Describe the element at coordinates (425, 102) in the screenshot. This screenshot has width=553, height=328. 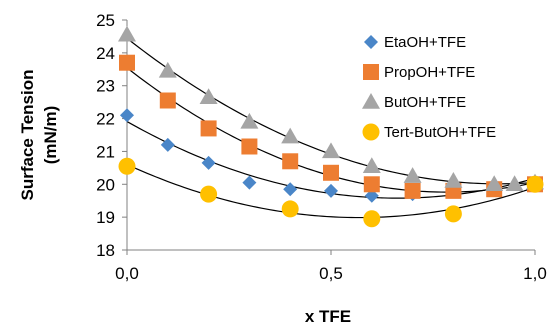
I see `legend-label: ButOH+TFE` at that location.